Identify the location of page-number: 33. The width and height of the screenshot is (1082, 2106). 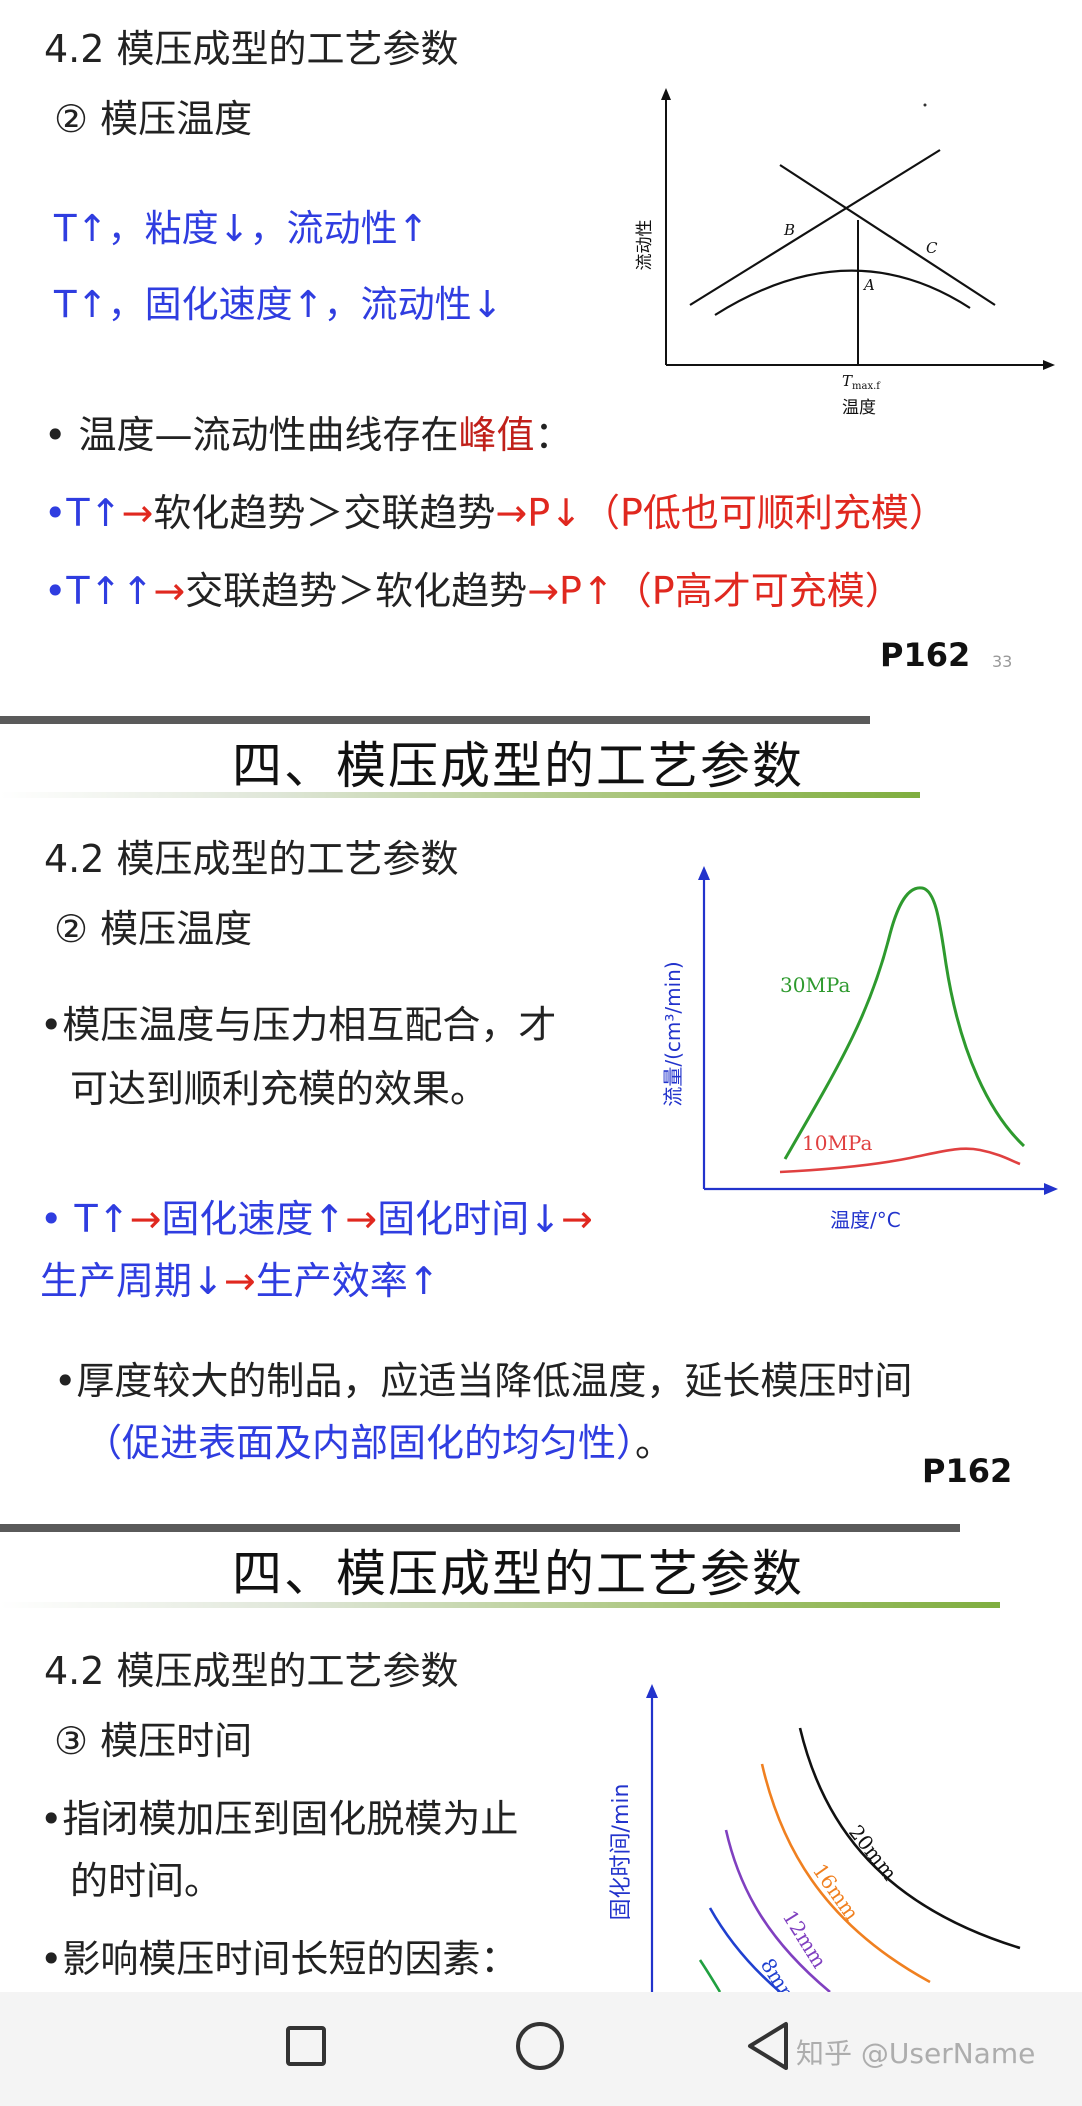
(1002, 661).